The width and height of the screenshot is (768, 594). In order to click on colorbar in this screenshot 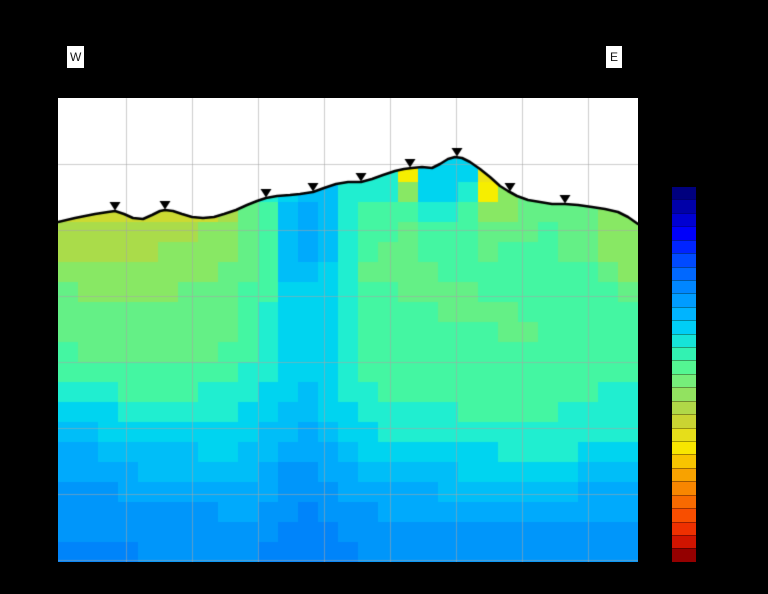, I will do `click(684, 374)`.